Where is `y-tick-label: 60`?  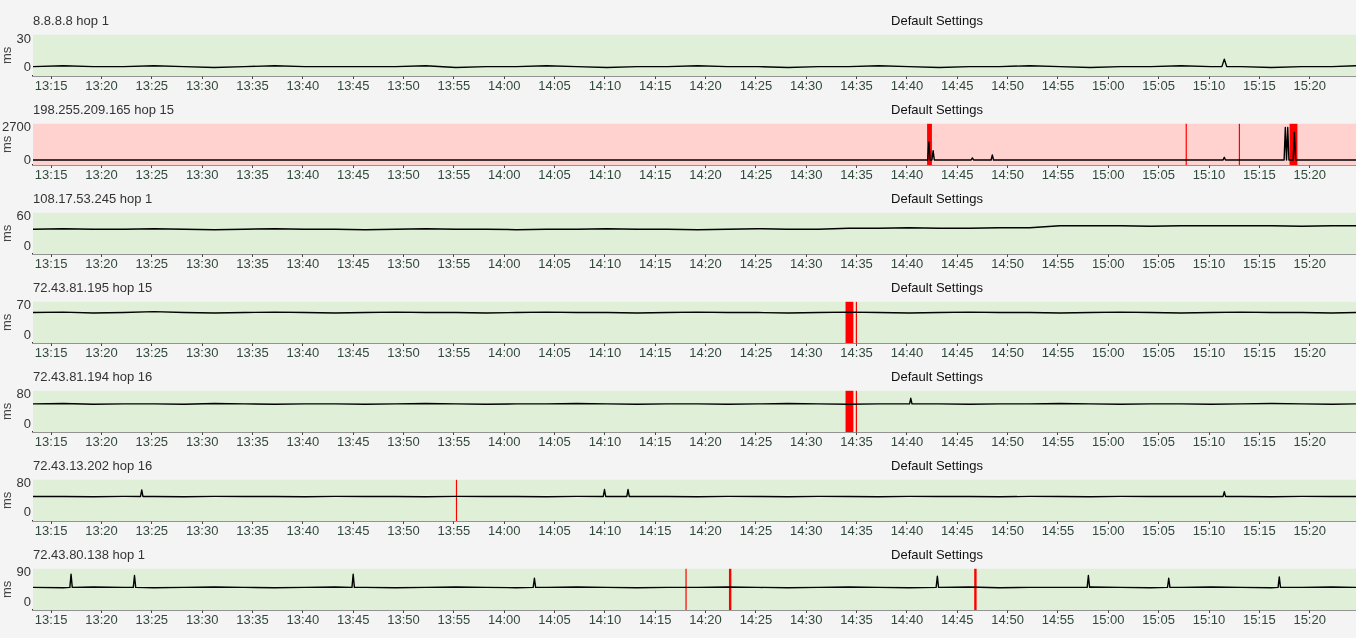
y-tick-label: 60 is located at coordinates (23, 215).